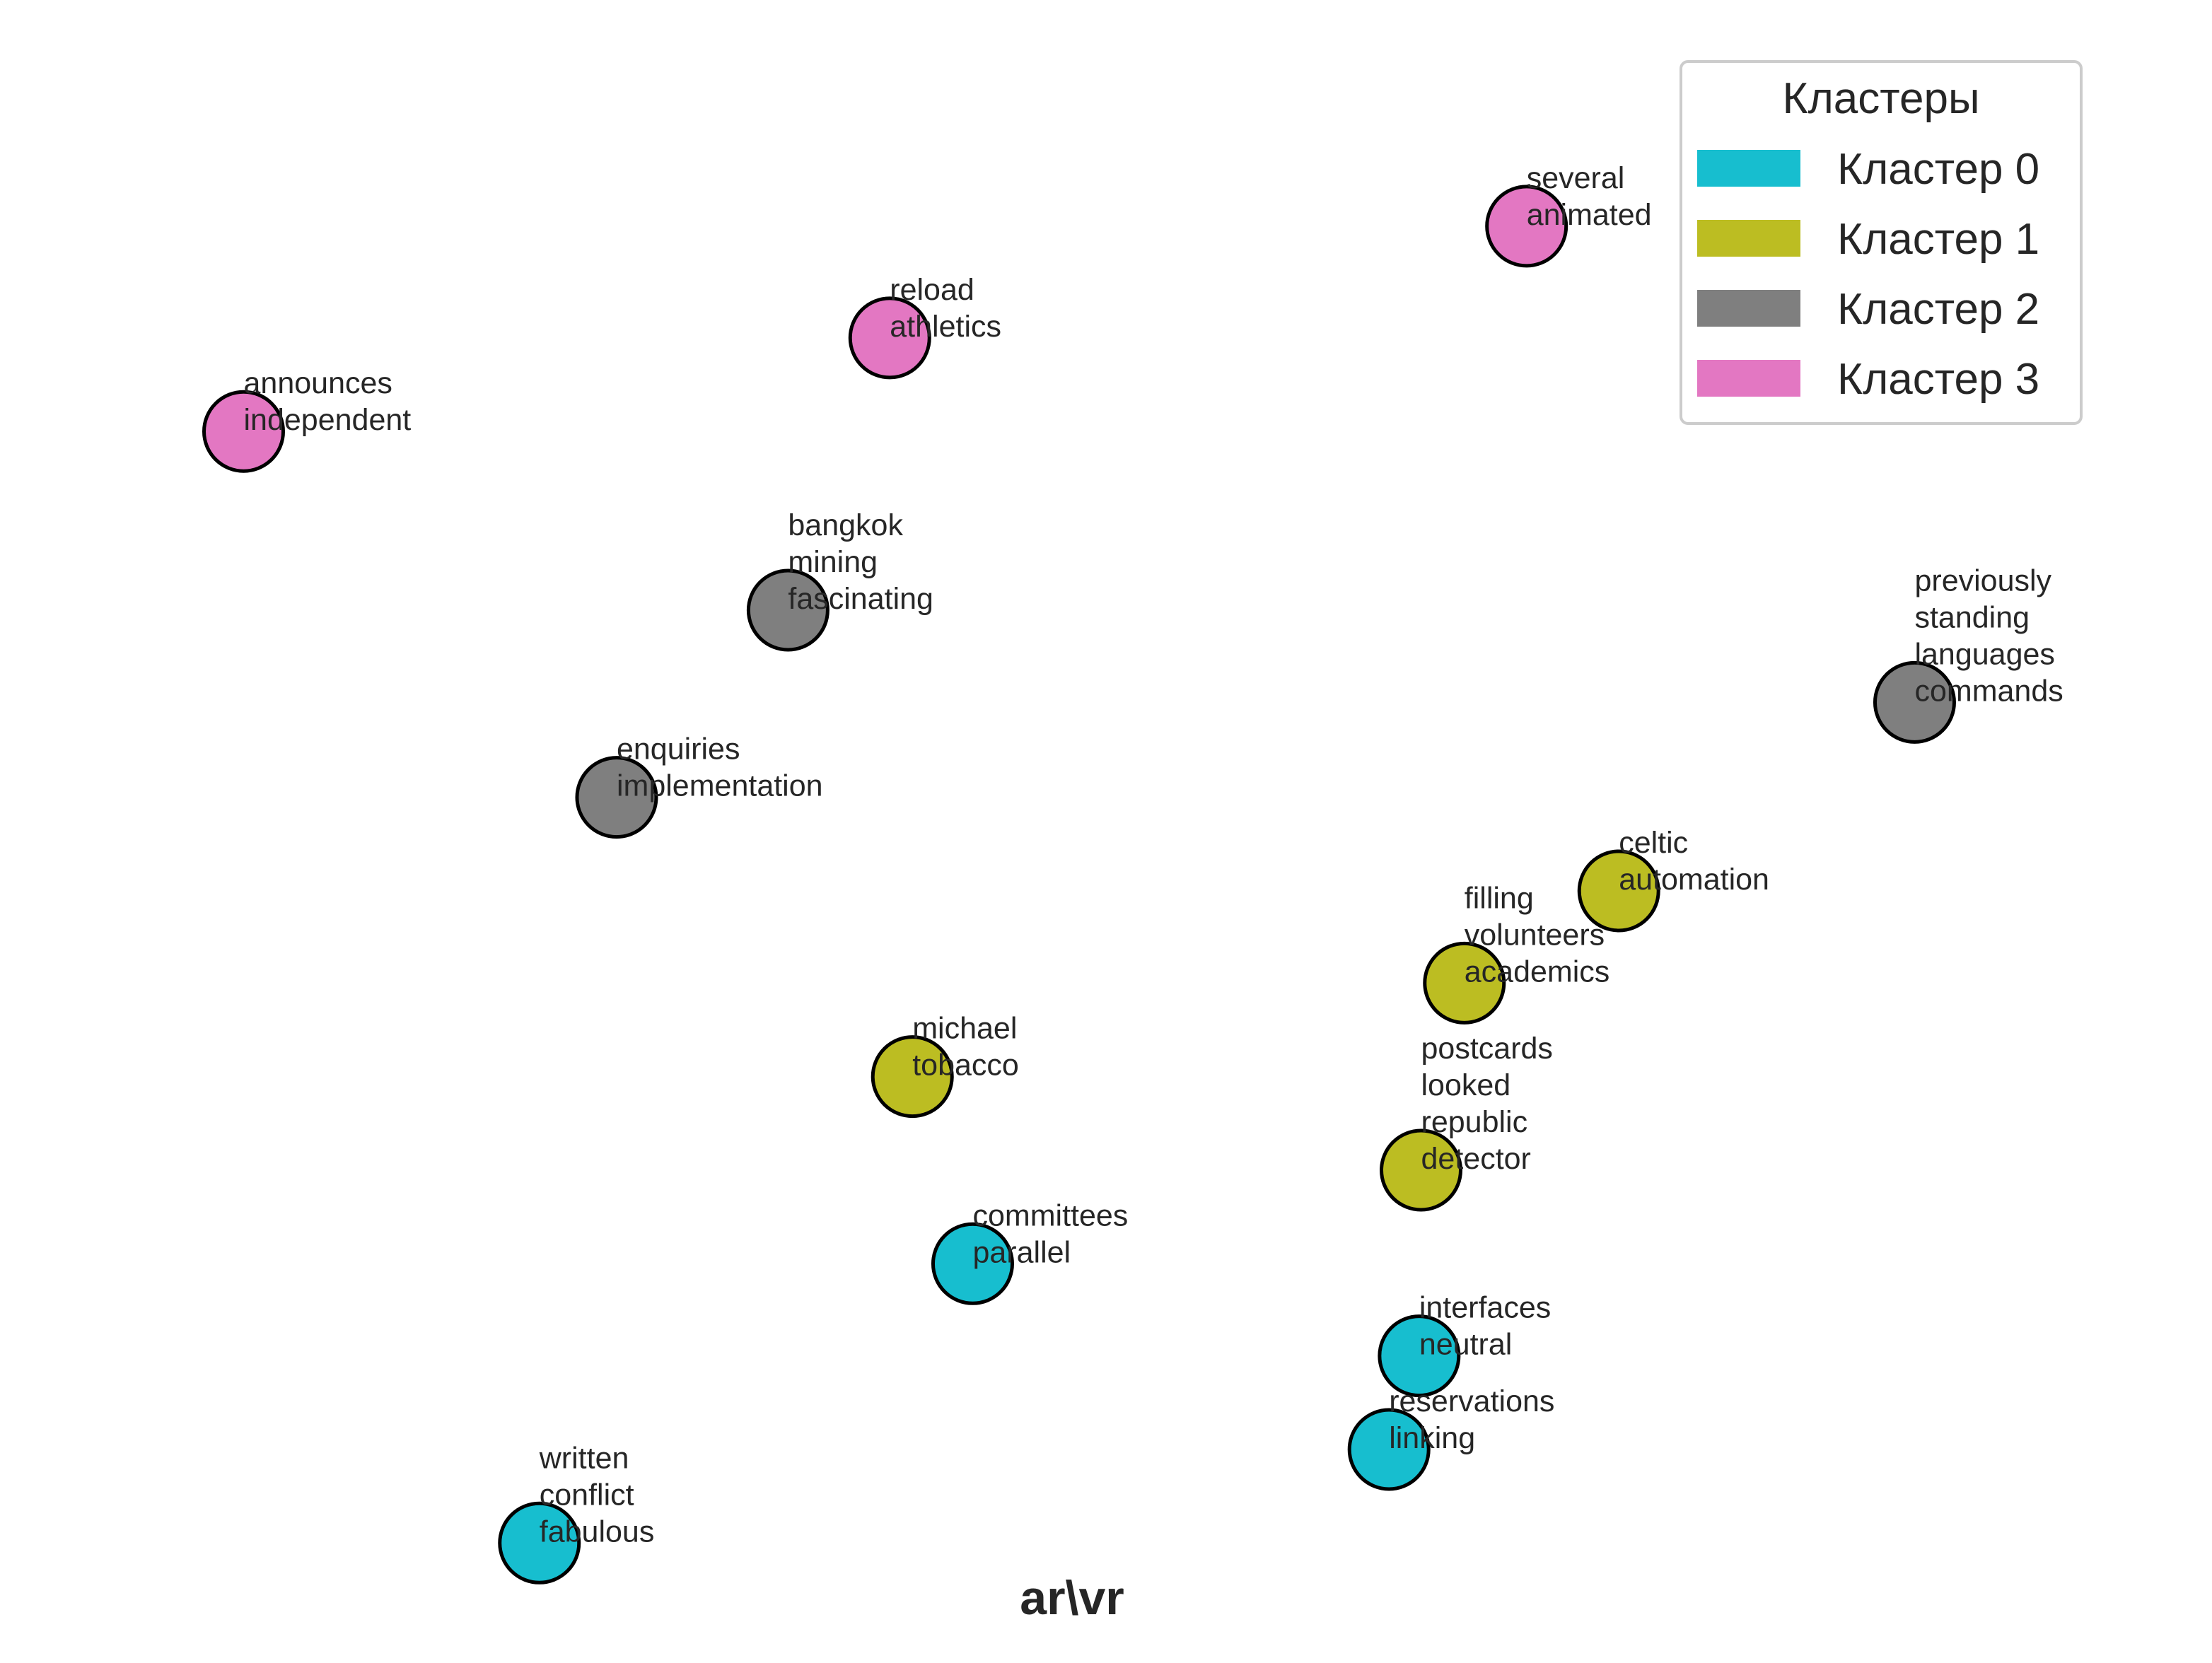 The image size is (2212, 1663). Describe the element at coordinates (1474, 1122) in the screenshot. I see `point-label-line: republic` at that location.